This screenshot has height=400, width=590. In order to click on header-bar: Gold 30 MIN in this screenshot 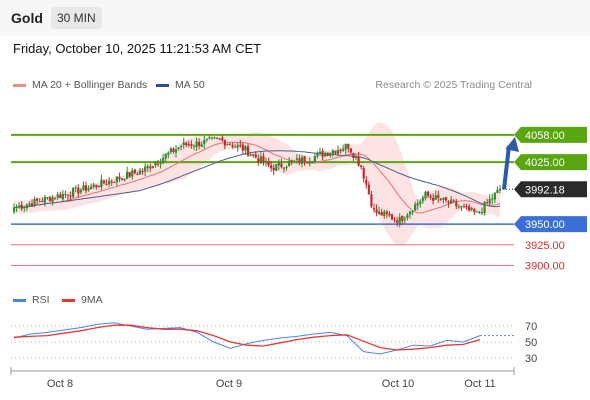, I will do `click(295, 18)`.